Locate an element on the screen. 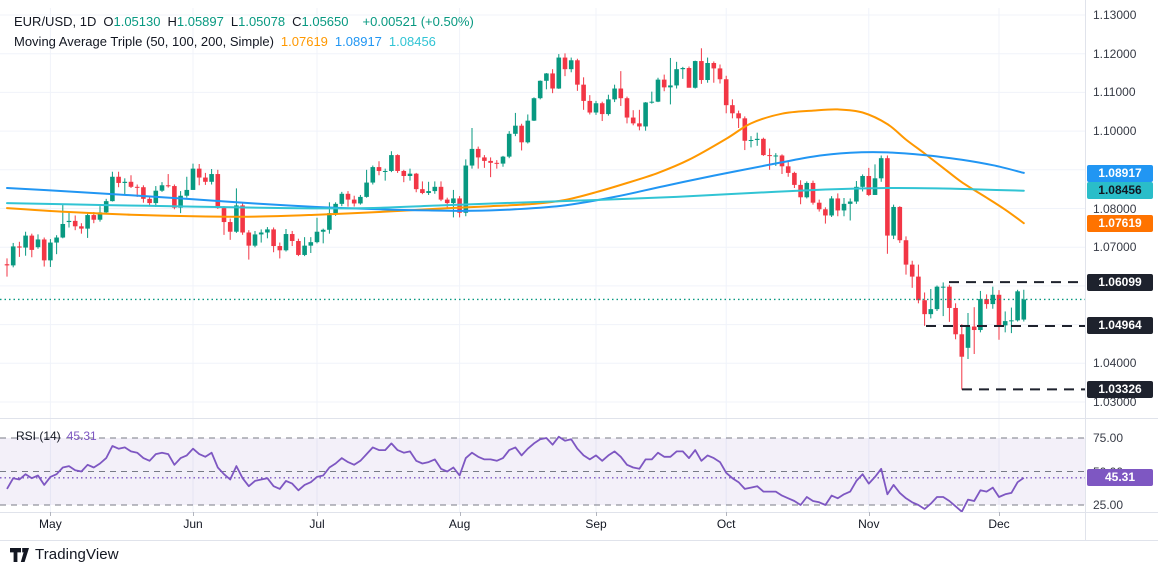 The width and height of the screenshot is (1158, 578). time-axis-scale is located at coordinates (542, 526).